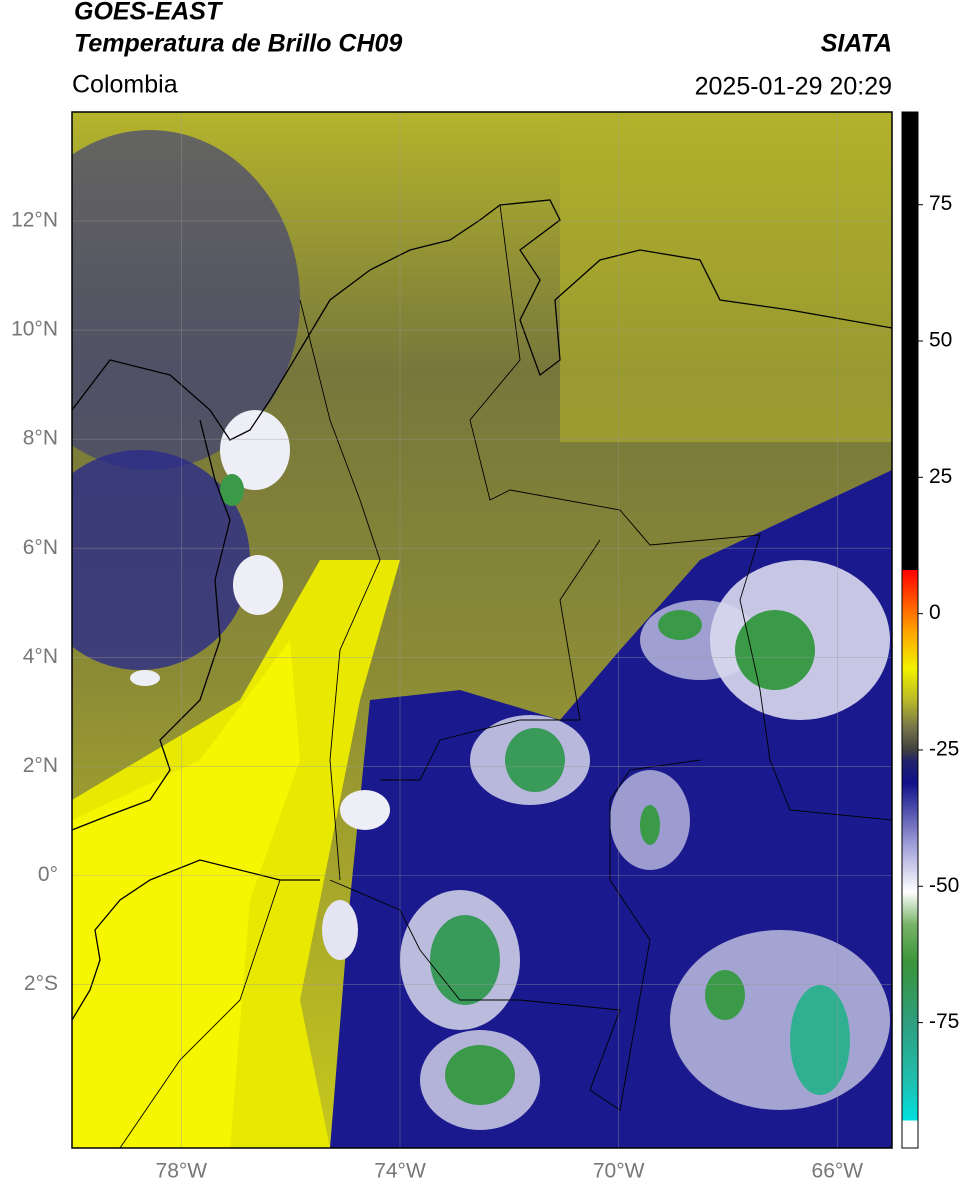 The height and width of the screenshot is (1190, 966). I want to click on y-tick-label: 10°N, so click(34, 329).